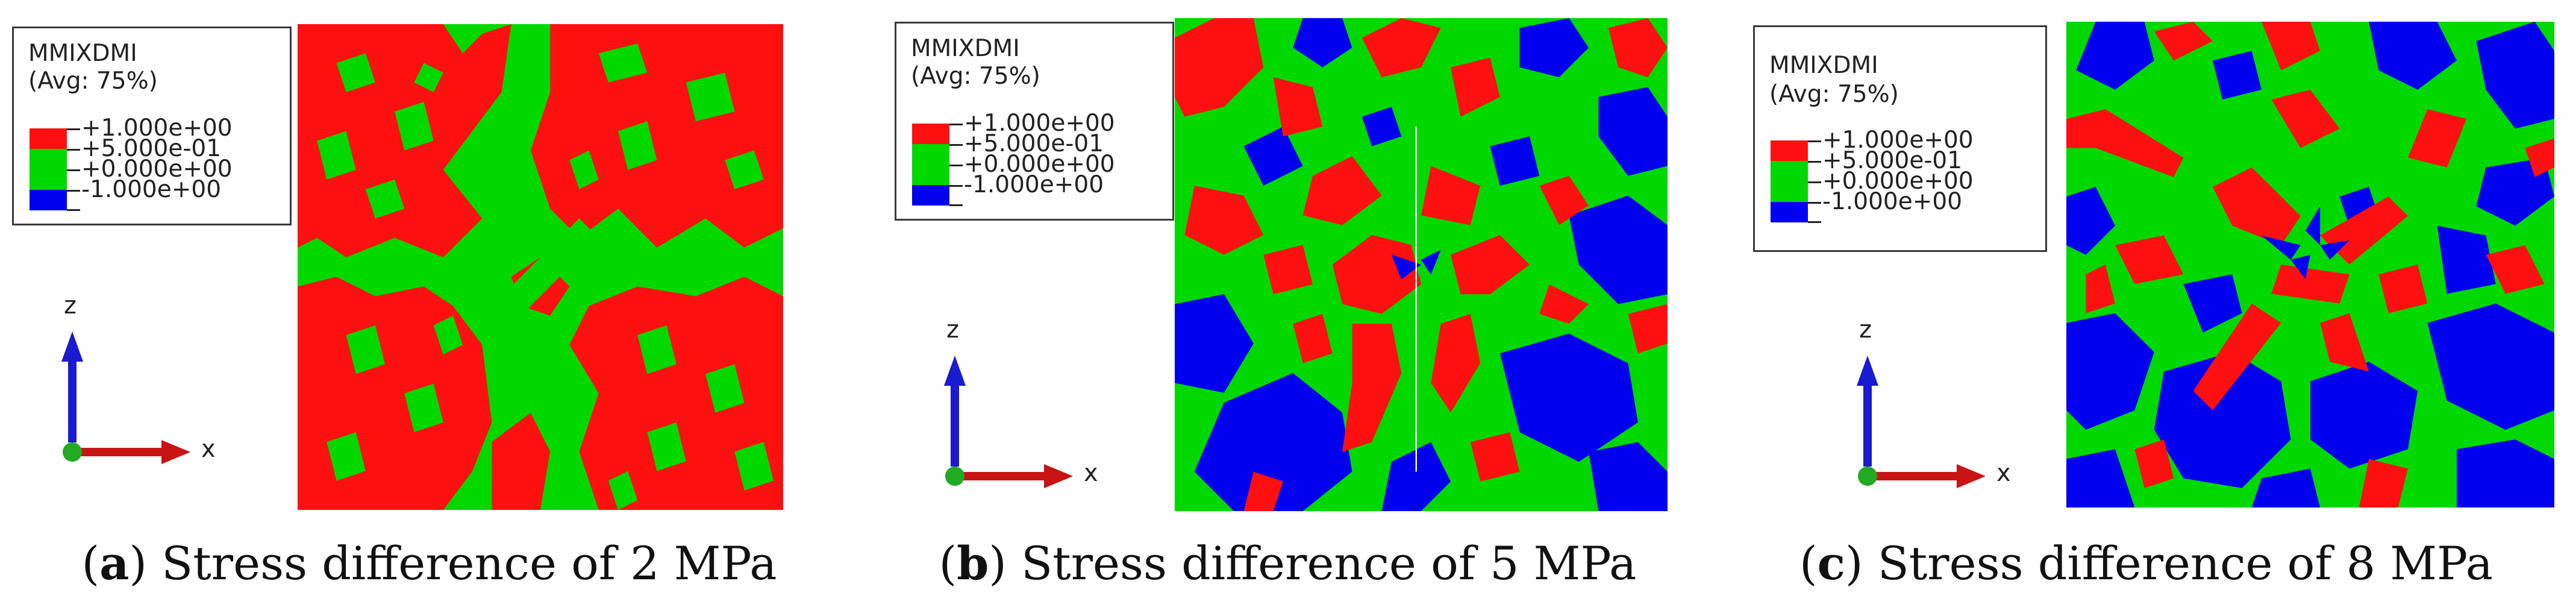  What do you see at coordinates (1322, 563) in the screenshot?
I see `caption-text: Stress difference of 5 MPa` at bounding box center [1322, 563].